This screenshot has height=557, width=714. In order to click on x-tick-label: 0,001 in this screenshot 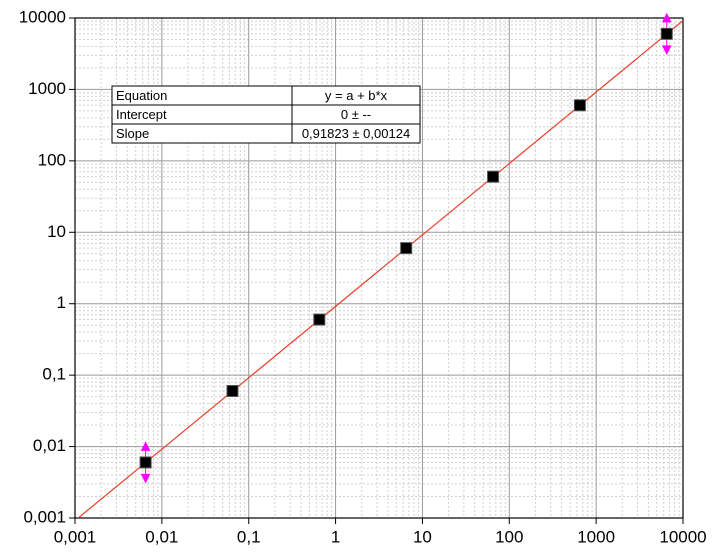, I will do `click(75, 536)`.